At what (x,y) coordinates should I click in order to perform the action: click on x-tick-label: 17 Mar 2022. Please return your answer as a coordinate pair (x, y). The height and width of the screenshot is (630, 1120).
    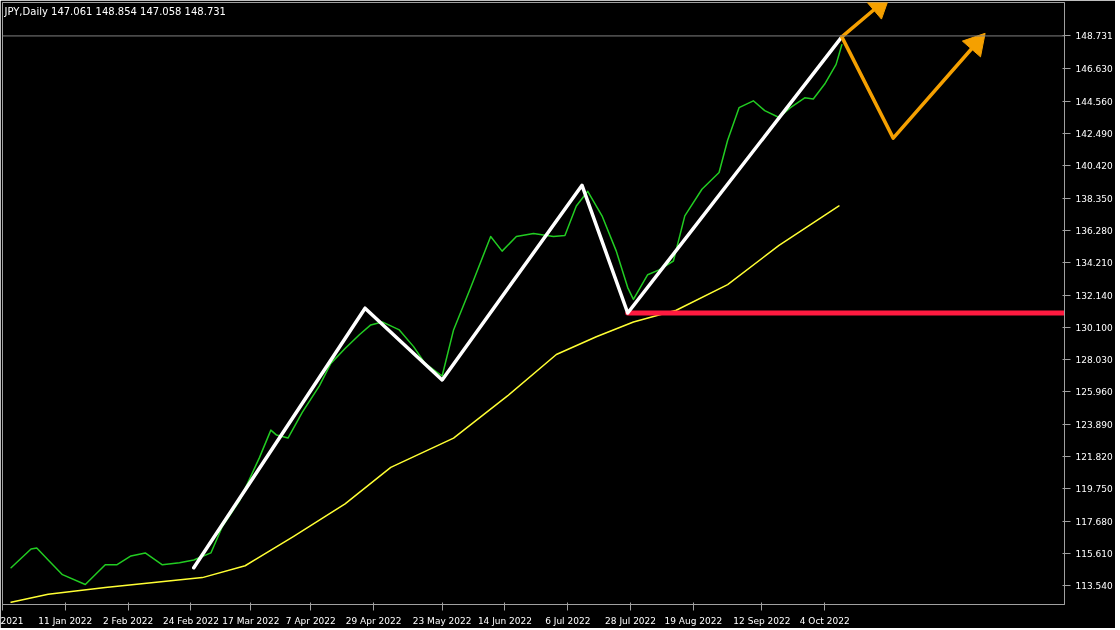
    Looking at the image, I should click on (251, 620).